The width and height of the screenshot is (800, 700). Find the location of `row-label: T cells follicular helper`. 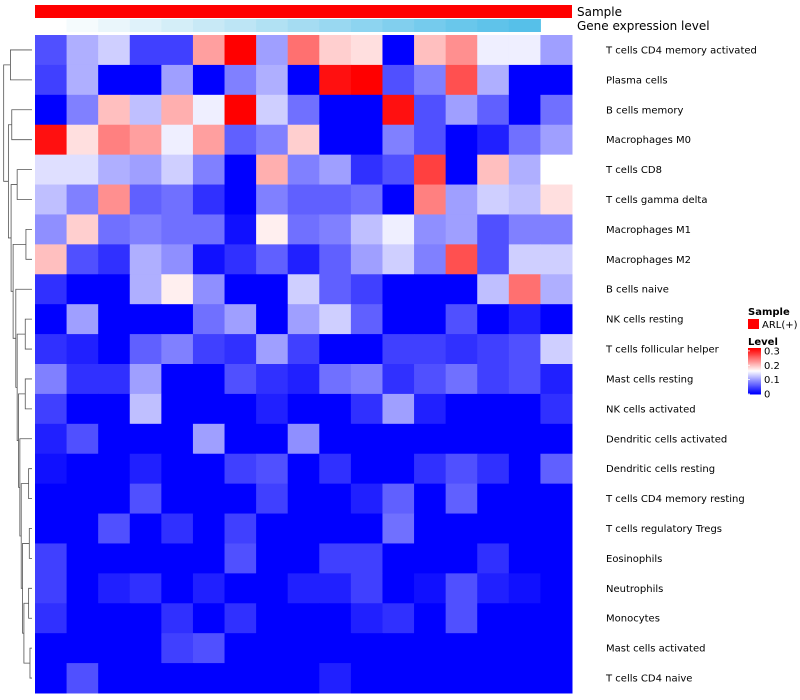

row-label: T cells follicular helper is located at coordinates (662, 350).